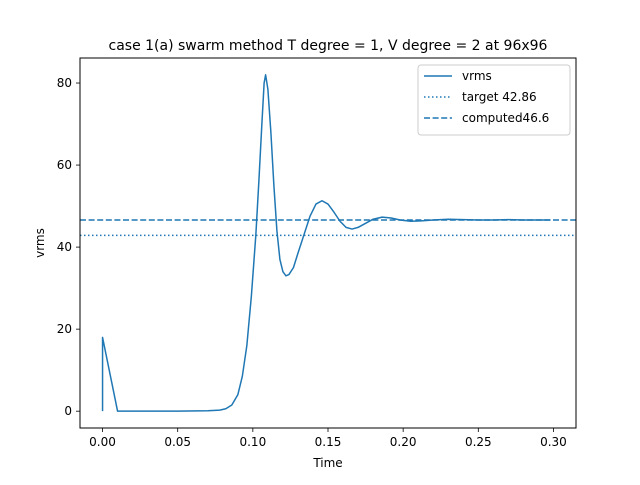 The width and height of the screenshot is (640, 485). What do you see at coordinates (403, 442) in the screenshot?
I see `x-tick-label: 0.20` at bounding box center [403, 442].